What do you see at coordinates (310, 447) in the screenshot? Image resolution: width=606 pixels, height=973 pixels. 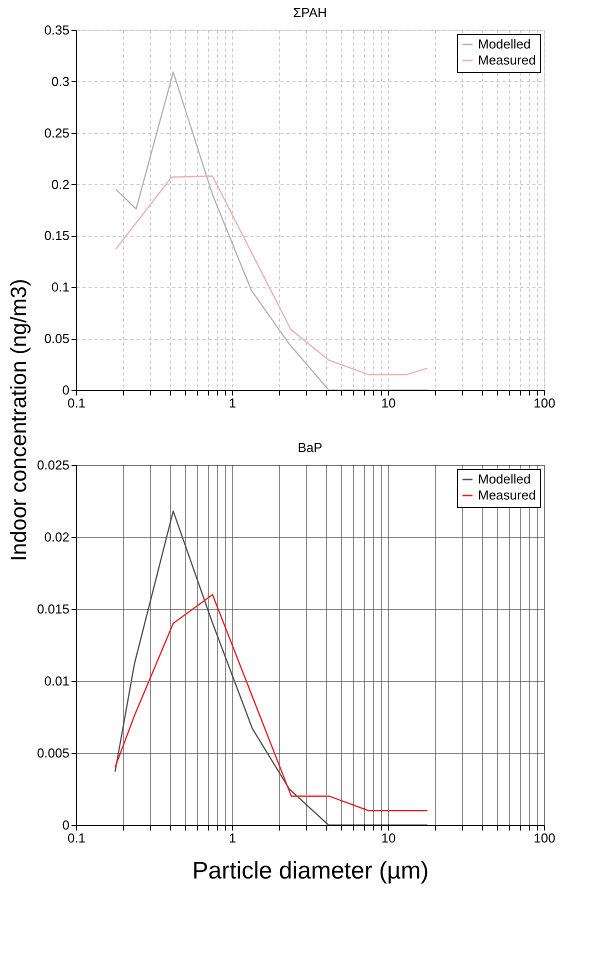 I see `chart-title: BaP` at bounding box center [310, 447].